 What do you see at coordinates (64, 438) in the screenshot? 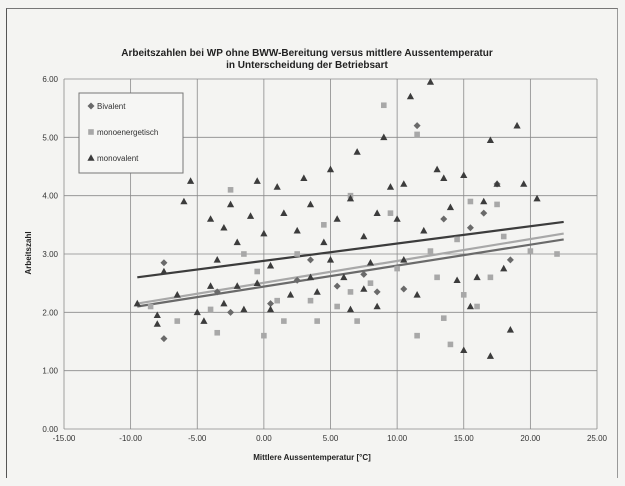
I see `x-tick-label: -15.00` at bounding box center [64, 438].